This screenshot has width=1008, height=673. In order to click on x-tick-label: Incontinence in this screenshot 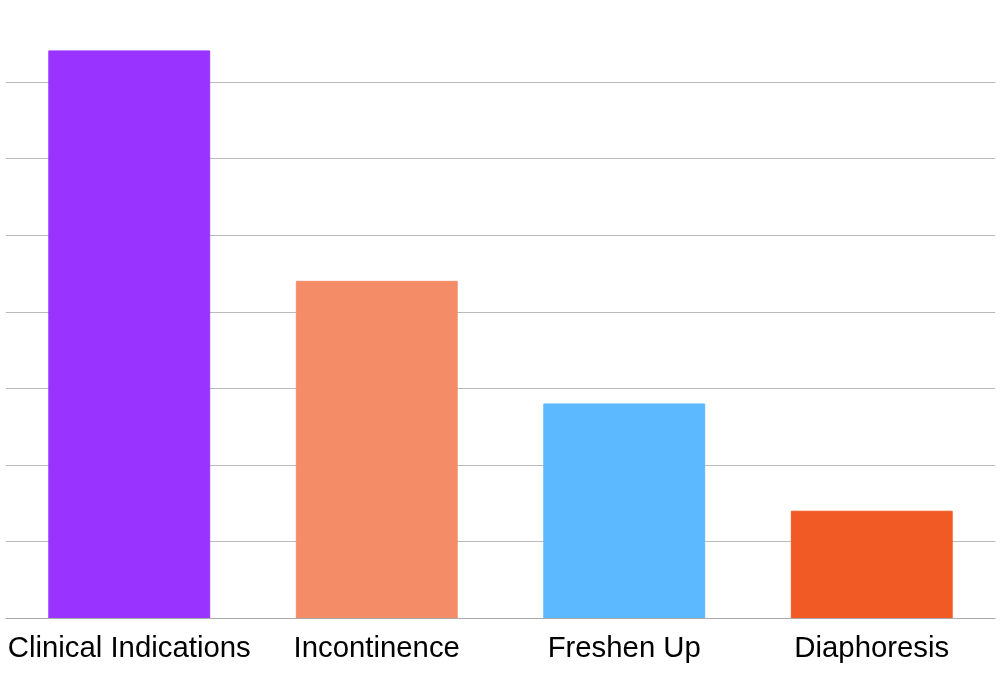, I will do `click(376, 646)`.